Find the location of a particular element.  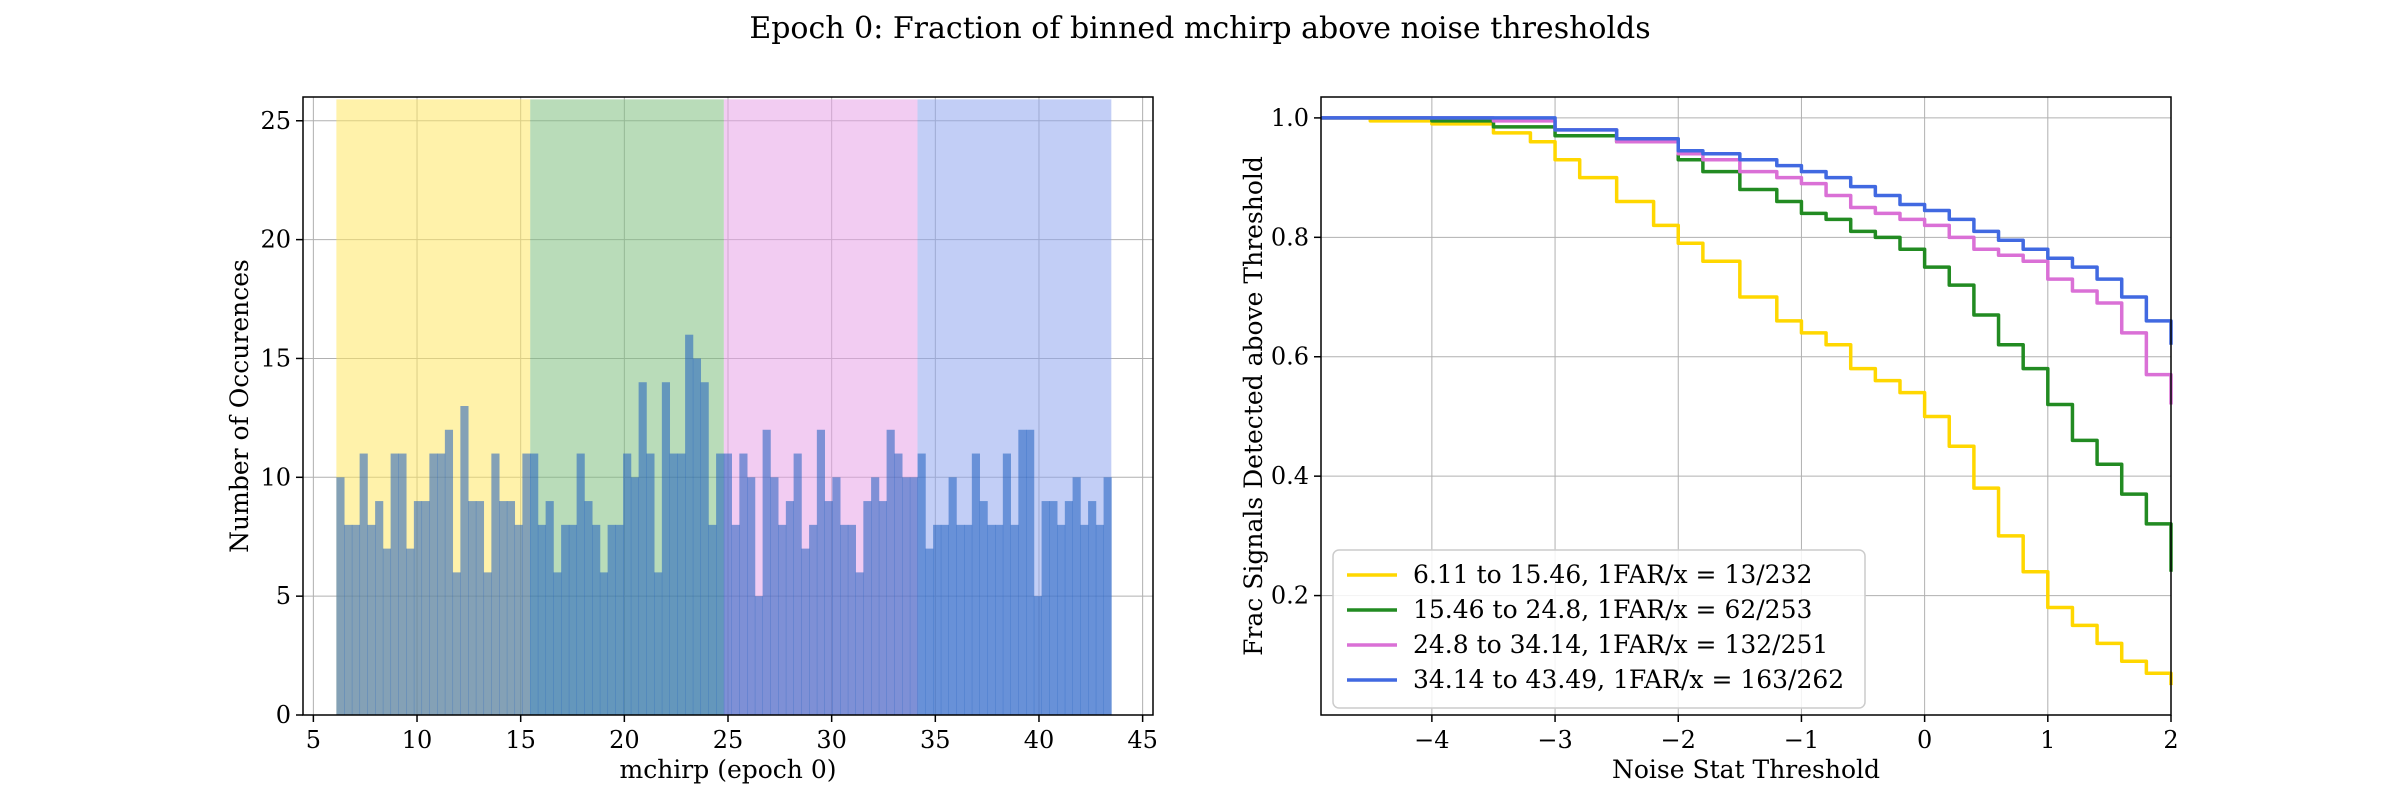

legend-label-1: 6.11 to 15.46, 1FAR/x = 13/232 is located at coordinates (1612, 574).